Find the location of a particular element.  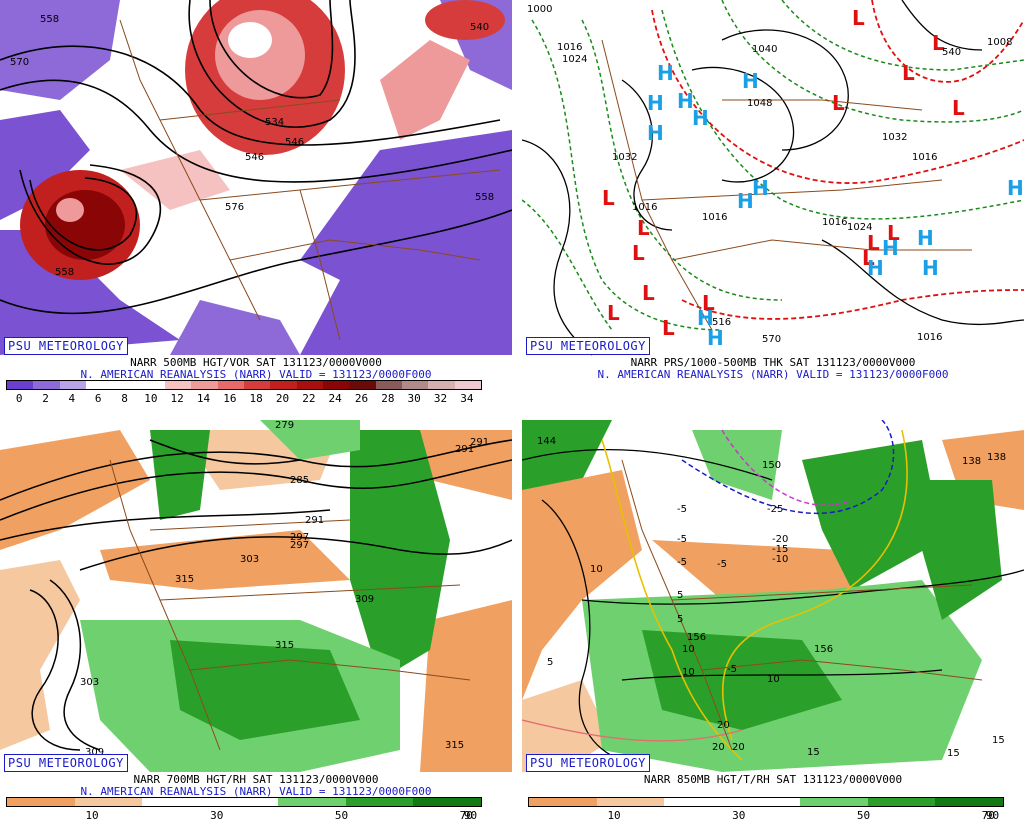

contour-label: -20 is located at coordinates (780, 539).